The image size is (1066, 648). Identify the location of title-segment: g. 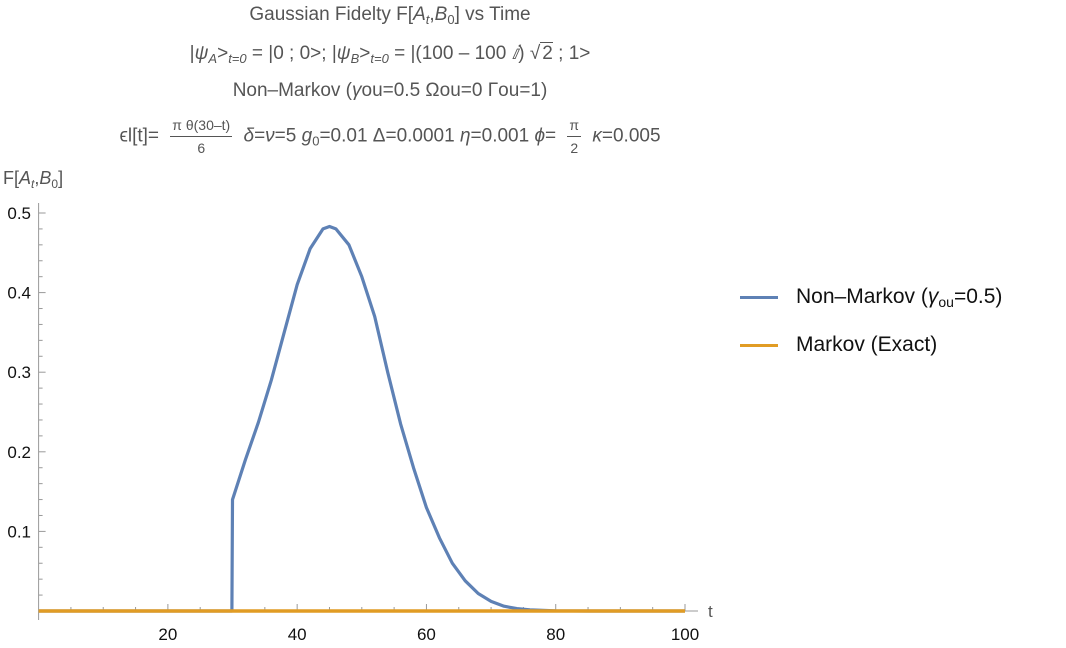
(307, 136).